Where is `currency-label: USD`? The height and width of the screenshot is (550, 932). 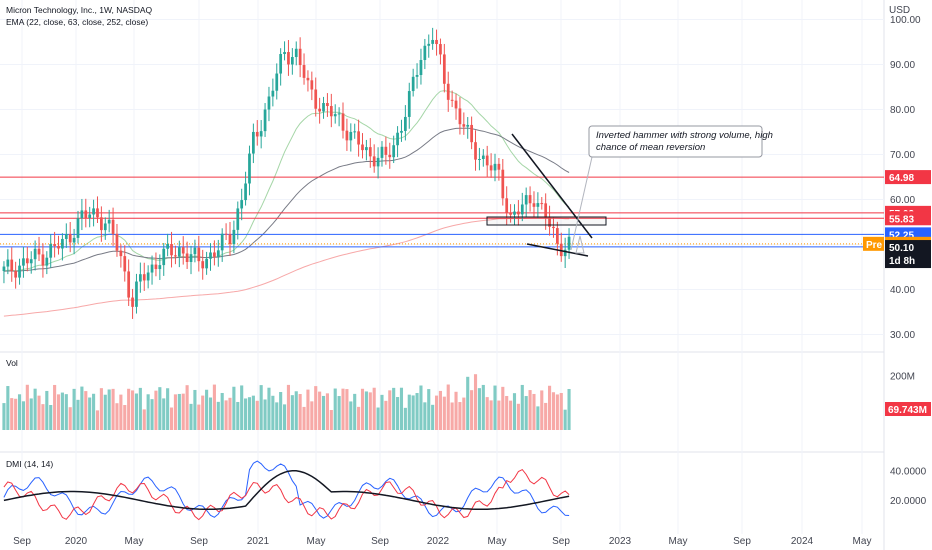
currency-label: USD is located at coordinates (899, 10).